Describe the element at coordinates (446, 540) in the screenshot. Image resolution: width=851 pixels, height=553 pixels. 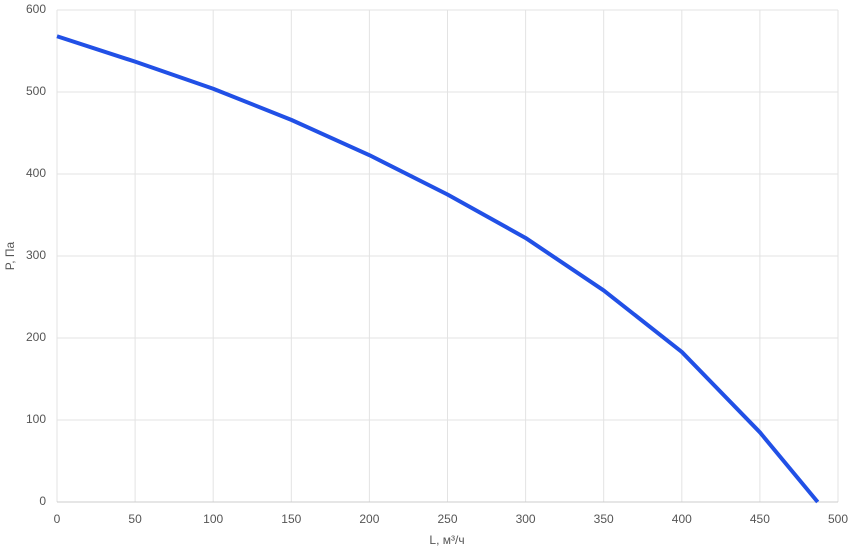
I see `x-axis-label: L, м³/ч` at that location.